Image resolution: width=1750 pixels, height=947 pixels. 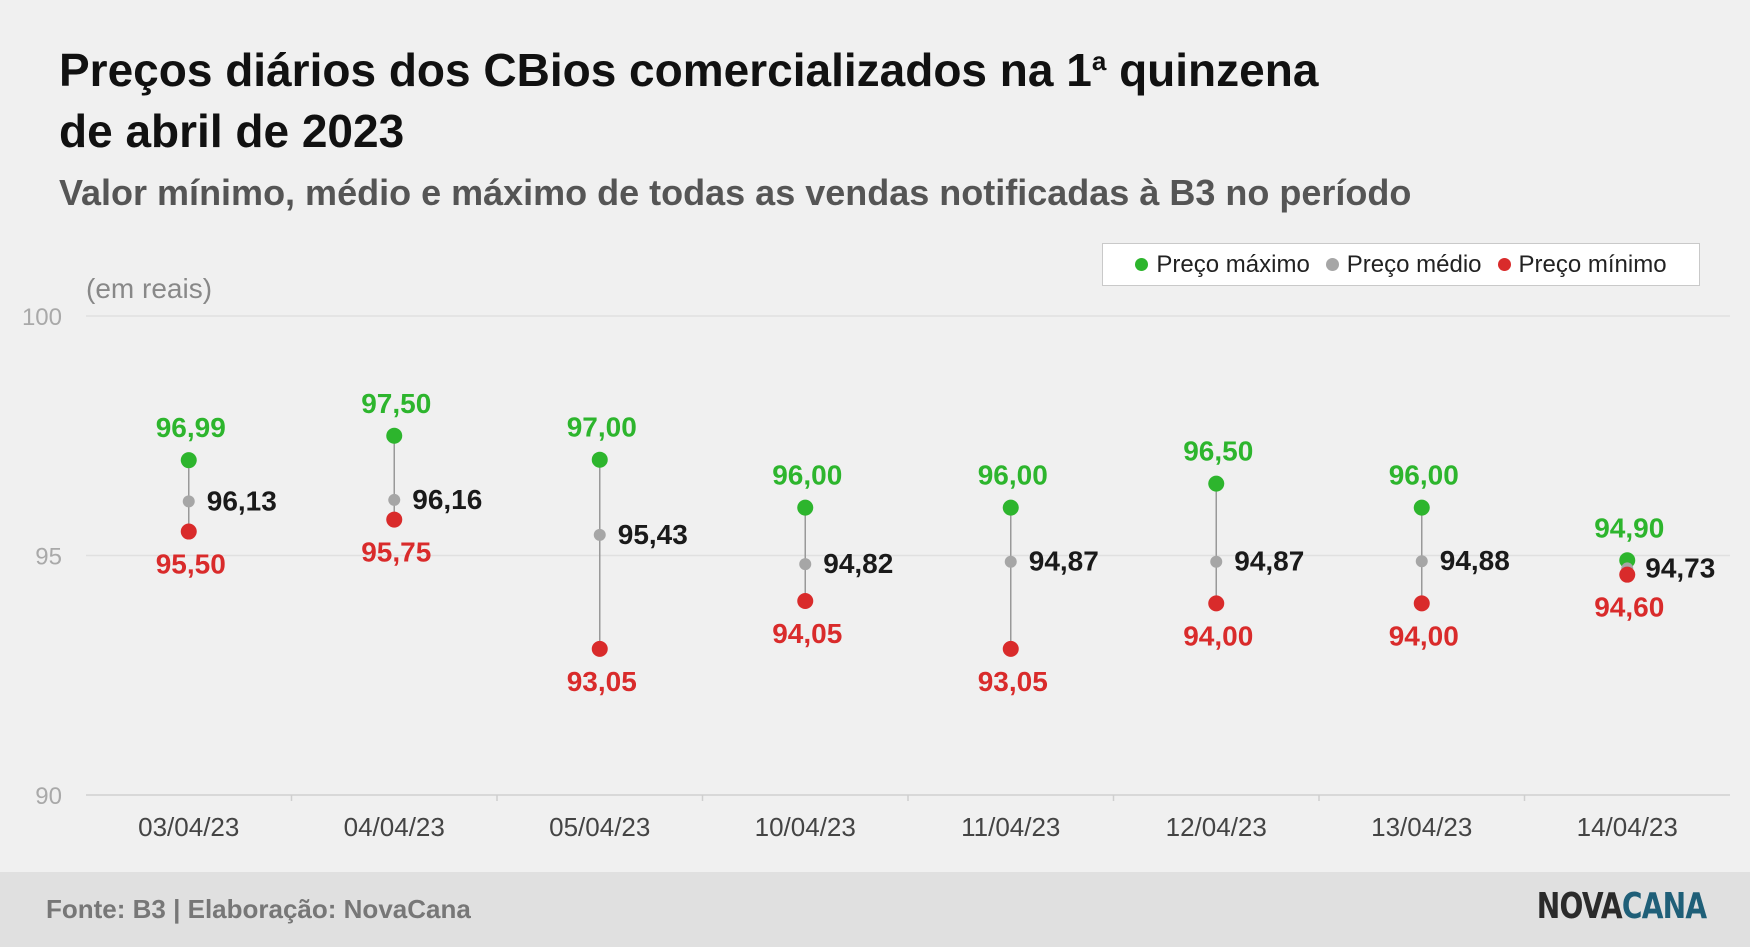 What do you see at coordinates (1218, 451) in the screenshot?
I see `max-data-label: 96,50` at bounding box center [1218, 451].